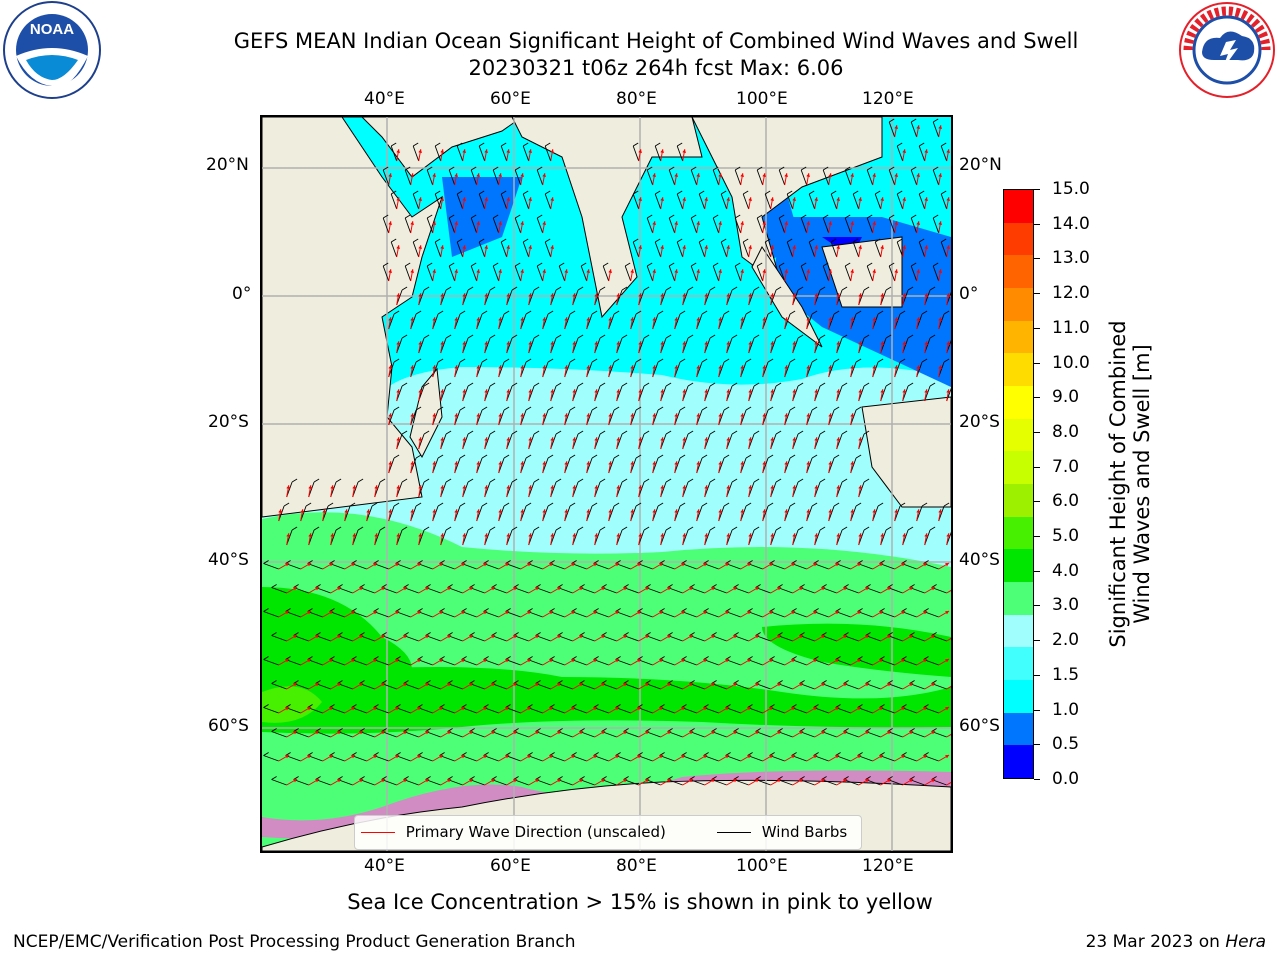 Image resolution: width=1280 pixels, height=960 pixels. What do you see at coordinates (762, 99) in the screenshot?
I see `lon-label-top-100e: 100°E` at bounding box center [762, 99].